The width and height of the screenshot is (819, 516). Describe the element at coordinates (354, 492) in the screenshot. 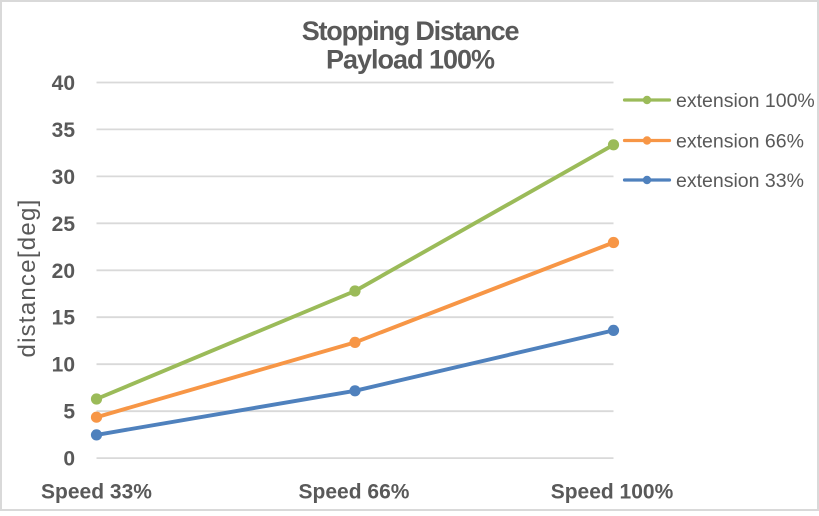

I see `svg-text: Speed 66%` at that location.